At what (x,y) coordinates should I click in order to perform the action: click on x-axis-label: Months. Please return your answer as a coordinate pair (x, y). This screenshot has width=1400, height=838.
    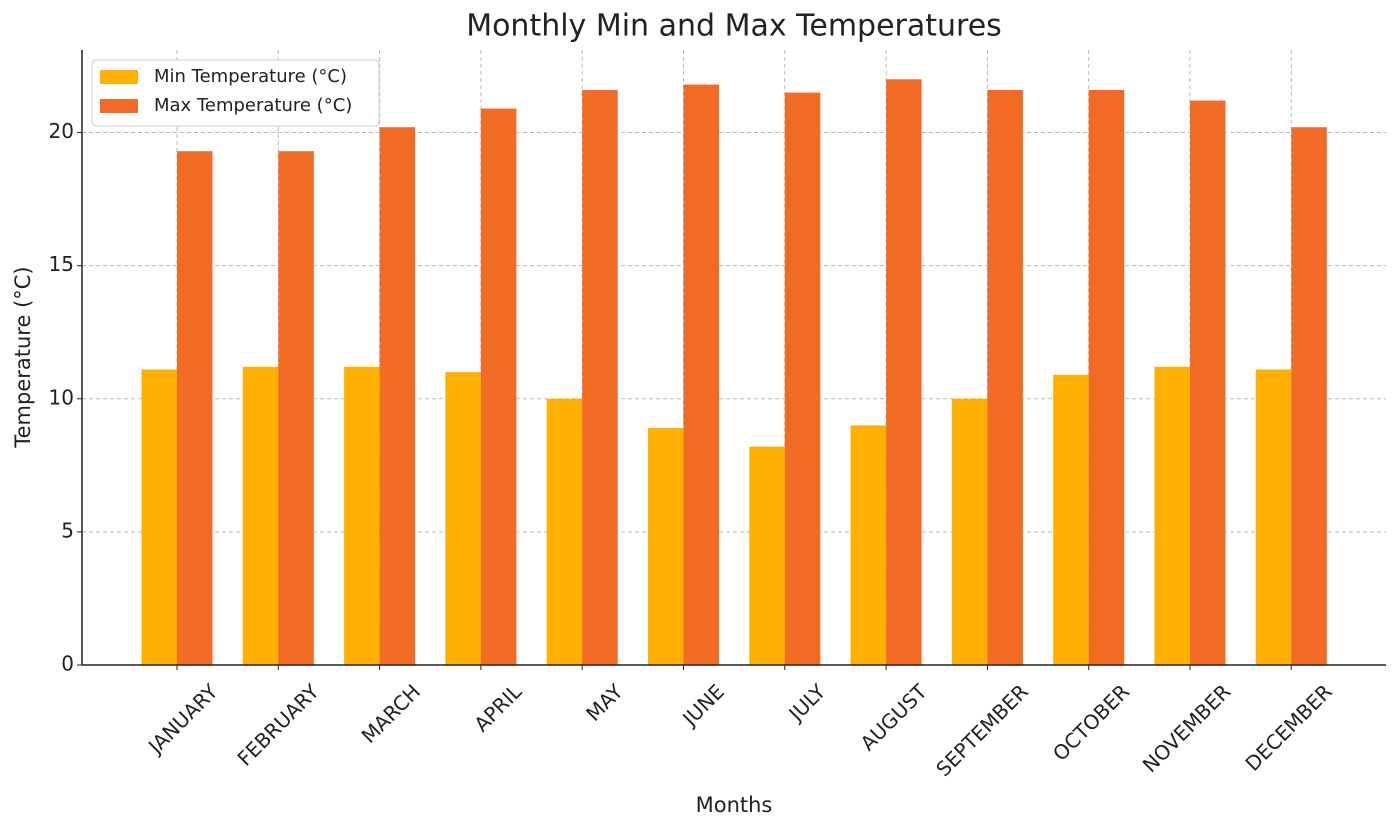
    Looking at the image, I should click on (734, 805).